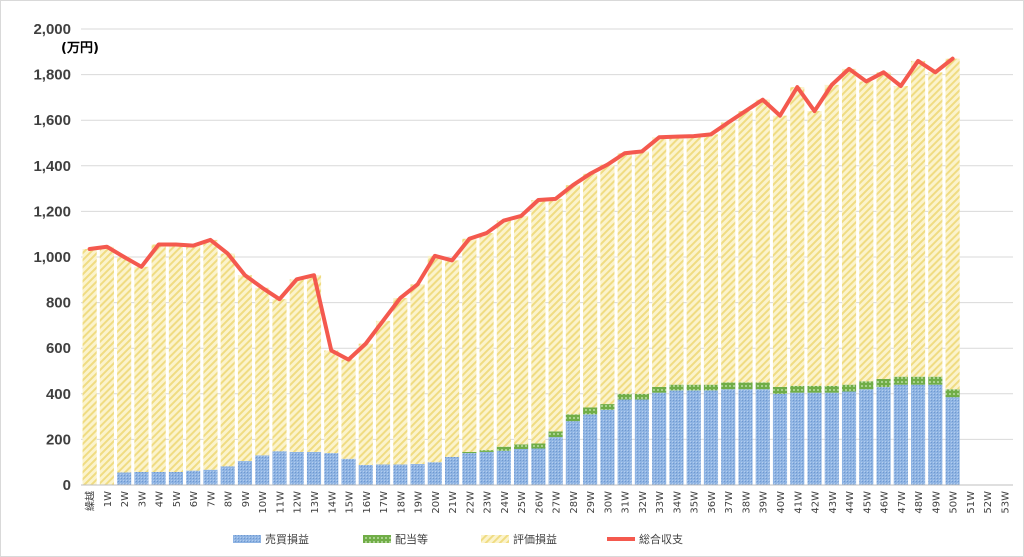  I want to click on y-tick-label: 1,800, so click(52, 75).